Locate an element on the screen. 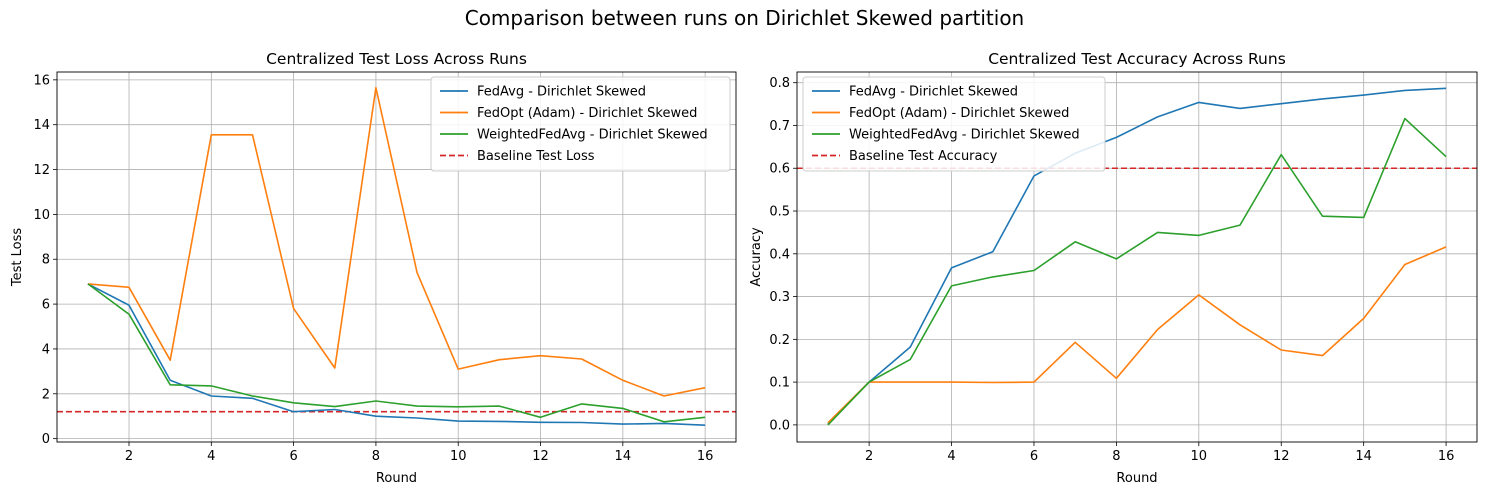 The width and height of the screenshot is (1489, 495). y-tick-label: 2 is located at coordinates (46, 394).